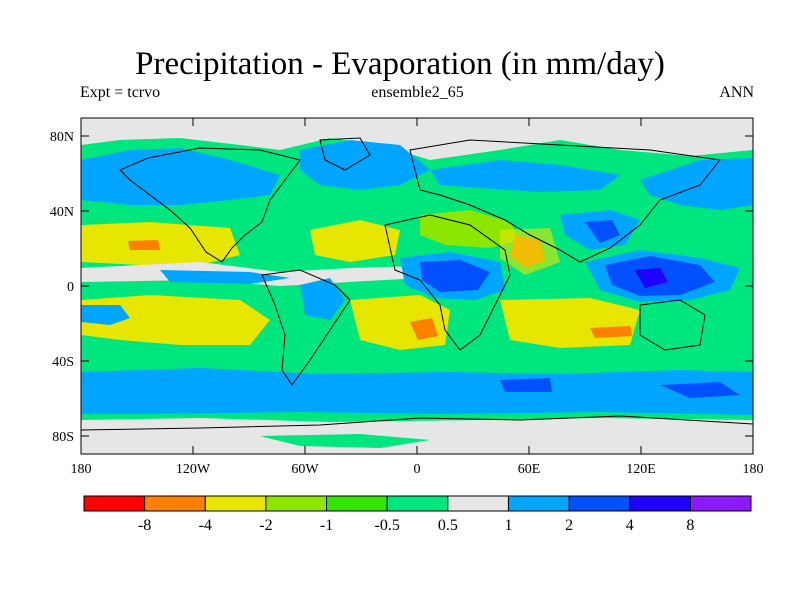  What do you see at coordinates (63, 362) in the screenshot?
I see `lat-label: 40S` at bounding box center [63, 362].